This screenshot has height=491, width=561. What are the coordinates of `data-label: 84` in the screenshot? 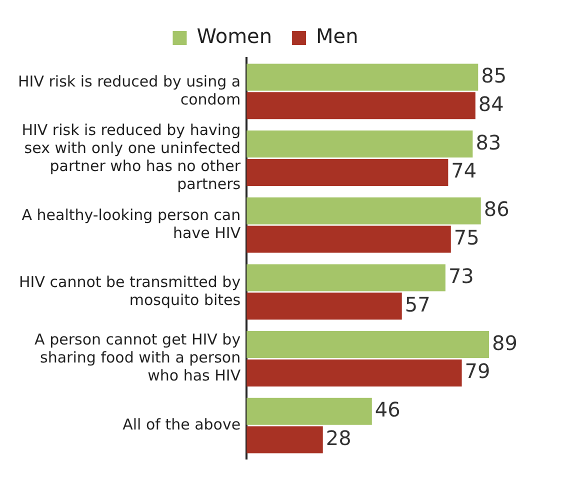 It's located at (491, 104).